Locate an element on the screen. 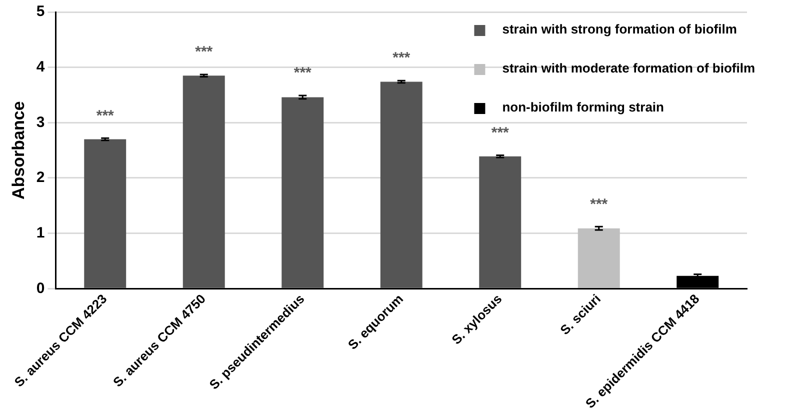  legend-label: non-biofilm forming strain is located at coordinates (583, 107).